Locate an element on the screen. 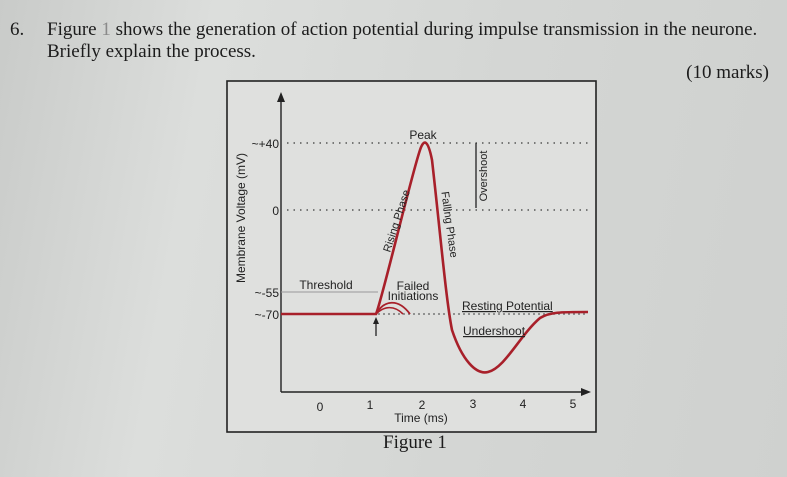 This screenshot has height=477, width=787. question-text-line2: Briefly explain the process. is located at coordinates (151, 51).